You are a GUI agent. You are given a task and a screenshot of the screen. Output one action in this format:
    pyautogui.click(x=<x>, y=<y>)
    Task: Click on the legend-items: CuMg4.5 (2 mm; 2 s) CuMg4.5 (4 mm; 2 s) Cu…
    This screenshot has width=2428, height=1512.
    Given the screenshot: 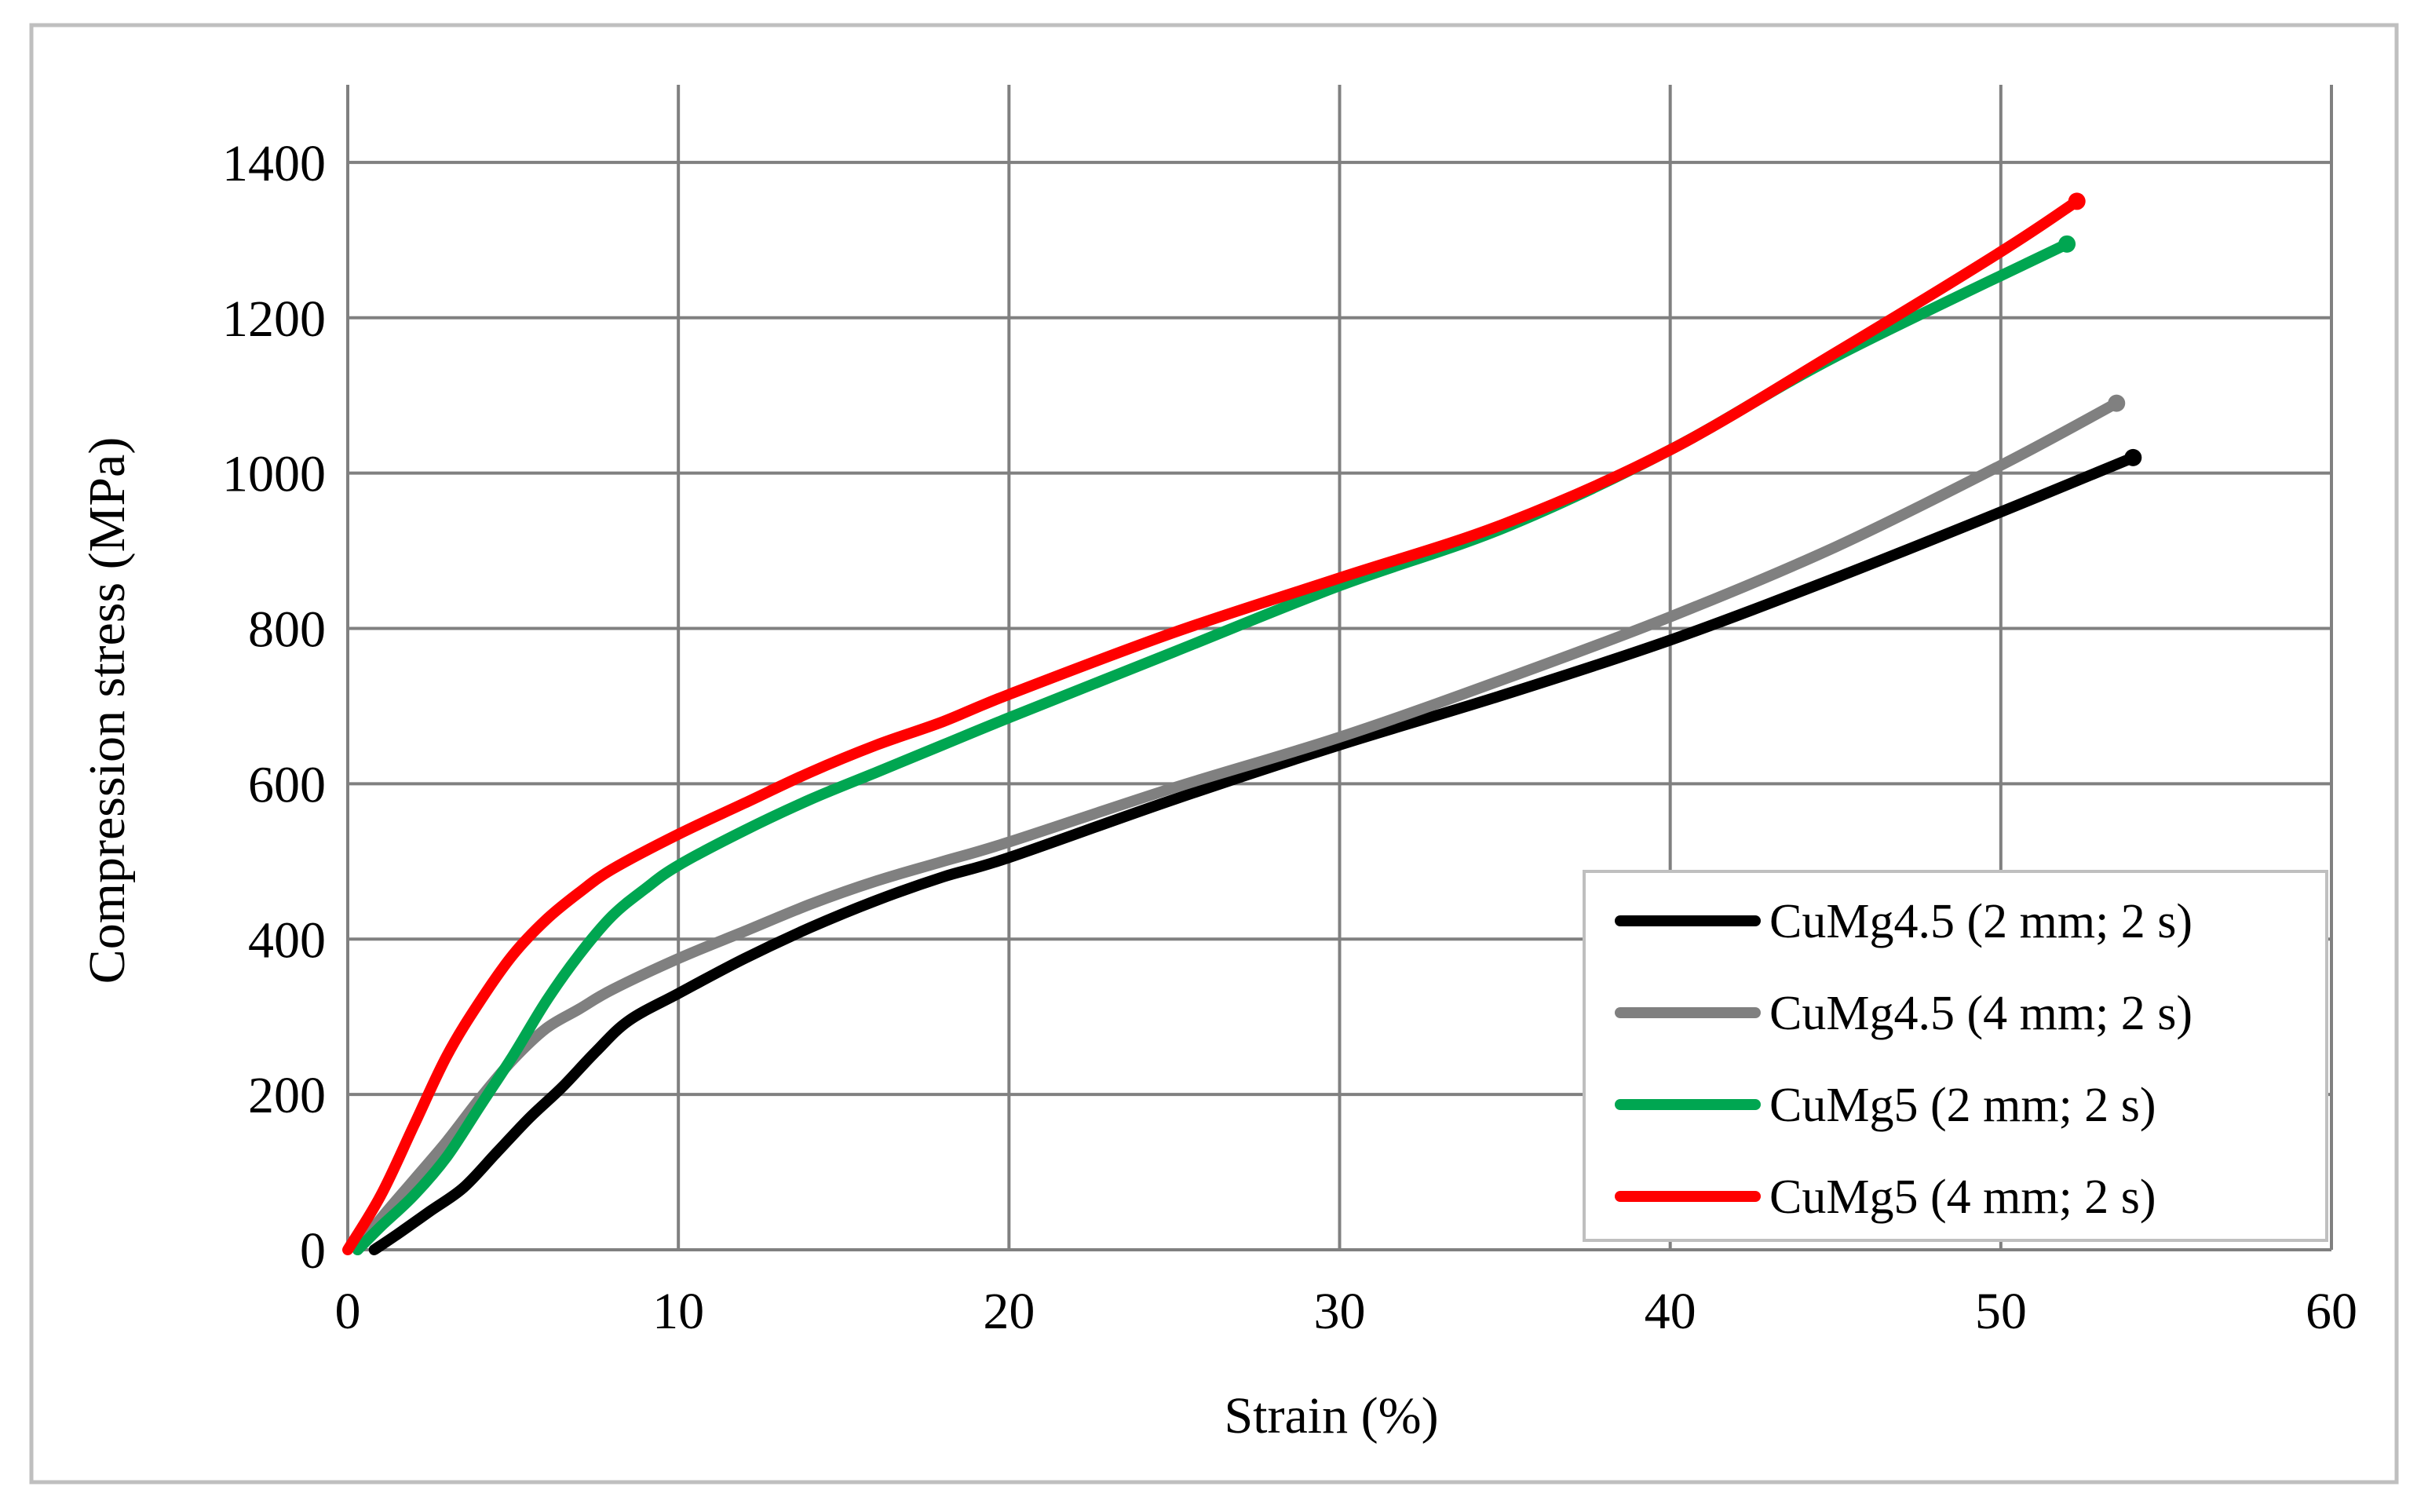 What is the action you would take?
    pyautogui.click(x=1904, y=1059)
    